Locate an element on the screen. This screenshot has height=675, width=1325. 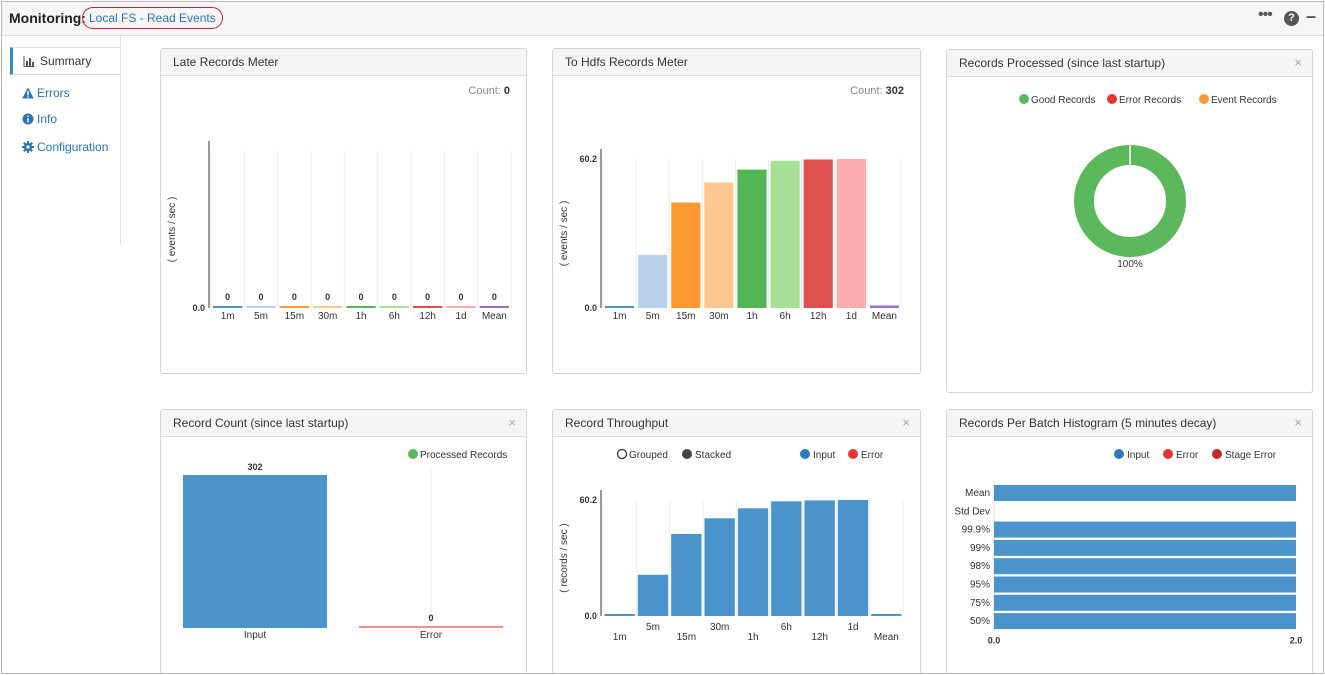
count-label-text: Count: is located at coordinates (866, 91).